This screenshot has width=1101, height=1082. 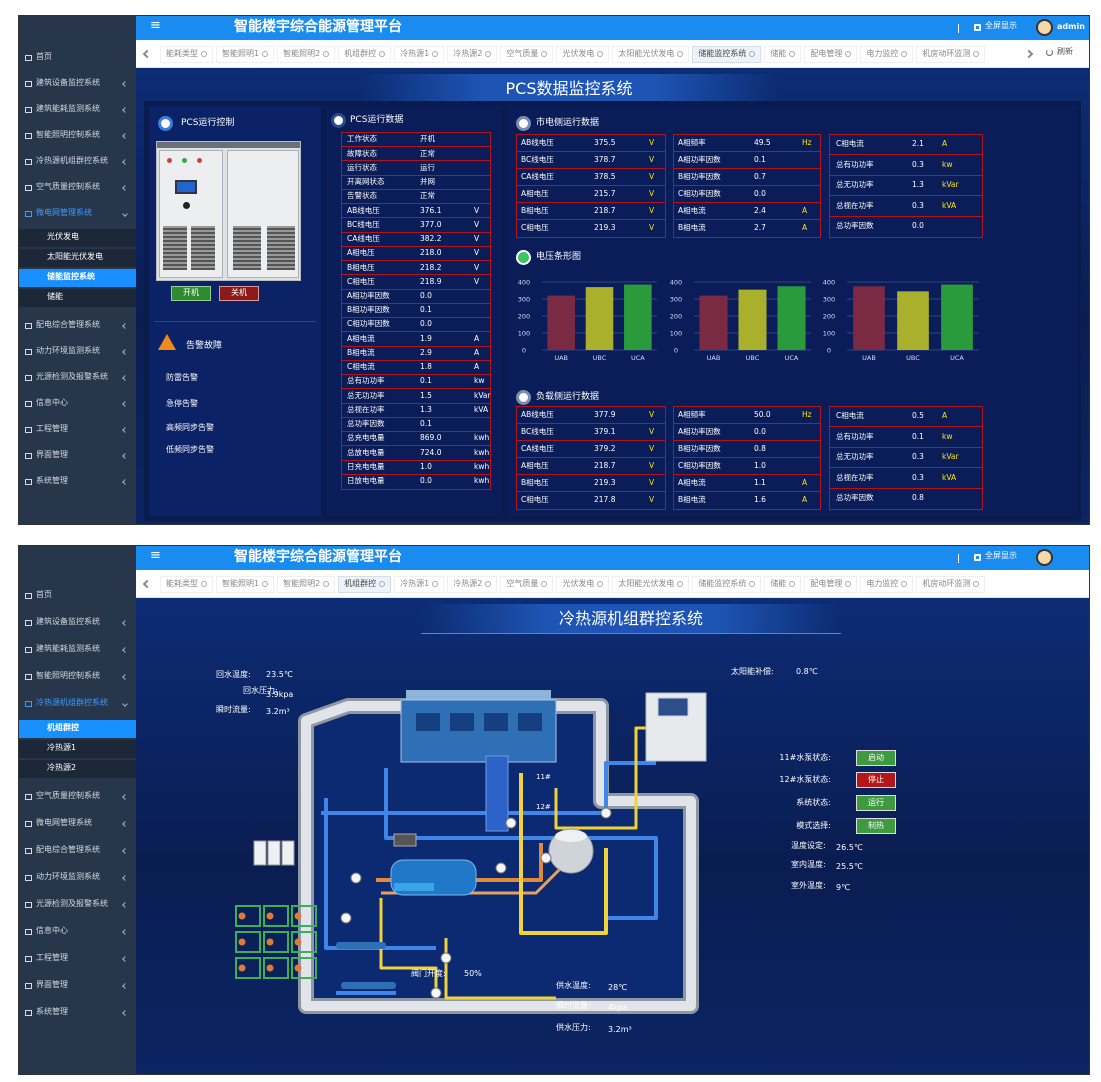 I want to click on submenu-item: 太阳能光伏发电, so click(x=77, y=258).